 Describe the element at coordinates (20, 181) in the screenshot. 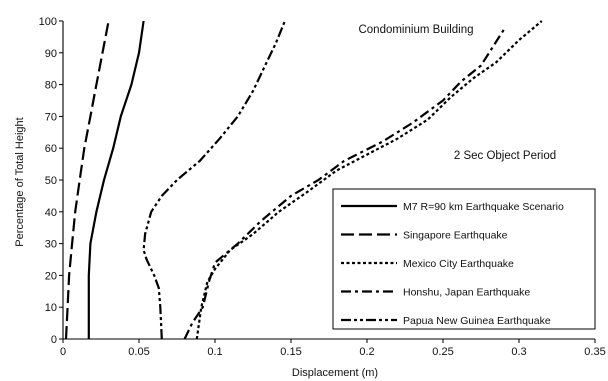

I see `y-axis-title: Percentage of Total Height` at that location.